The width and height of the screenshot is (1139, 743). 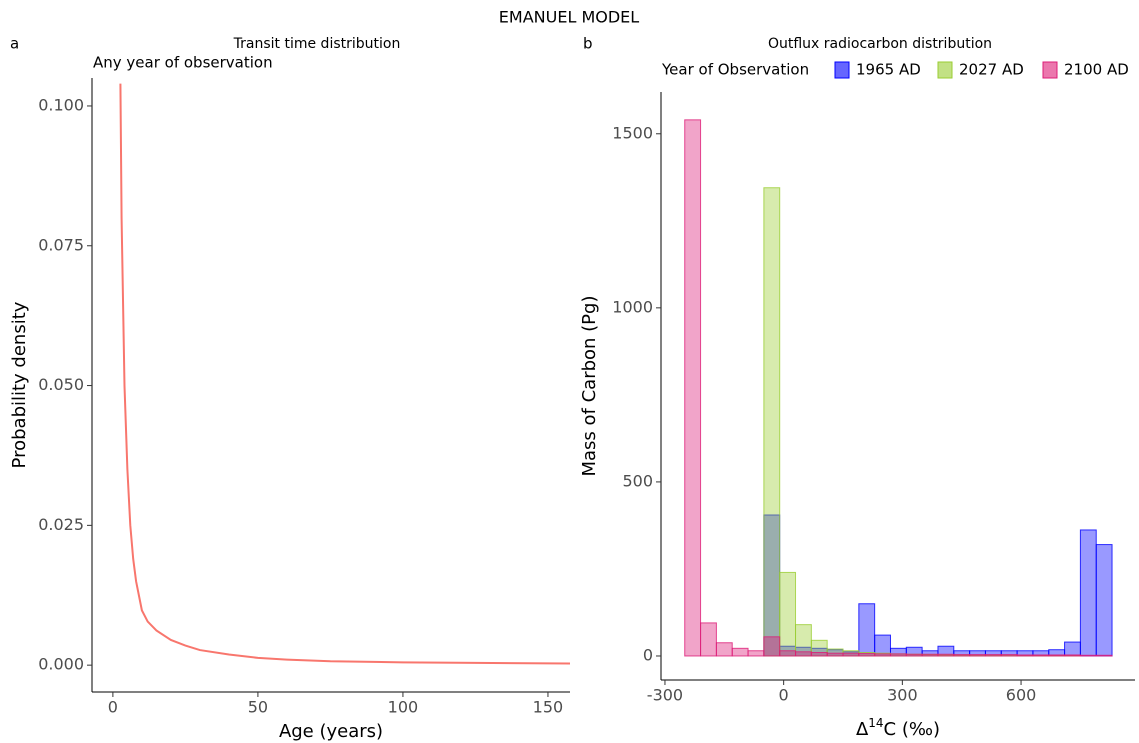 I want to click on legend-label: 2100 AD, so click(x=1096, y=70).